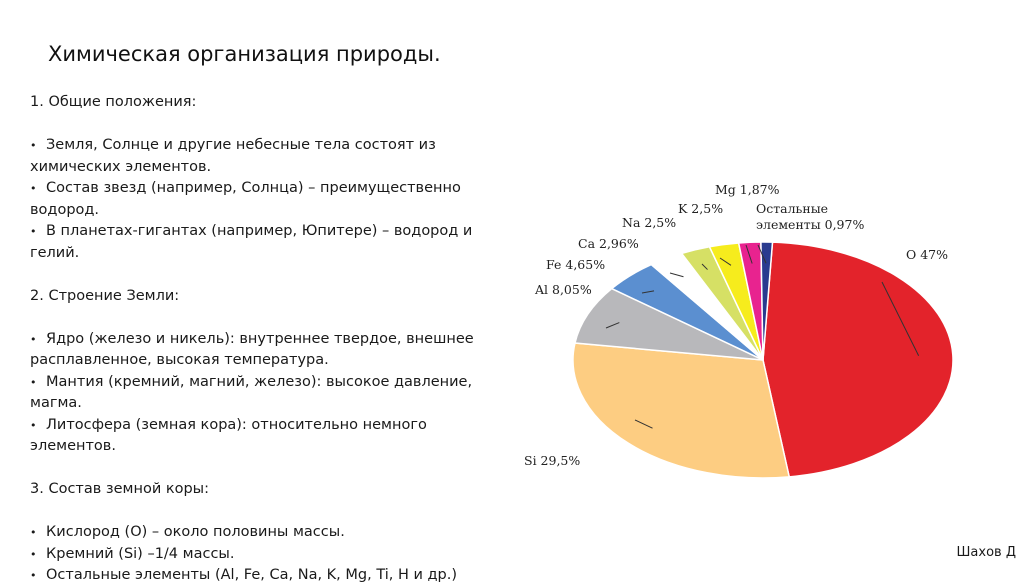 The height and width of the screenshot is (587, 1024). I want to click on bullet-continuation: магма., so click(56, 403).